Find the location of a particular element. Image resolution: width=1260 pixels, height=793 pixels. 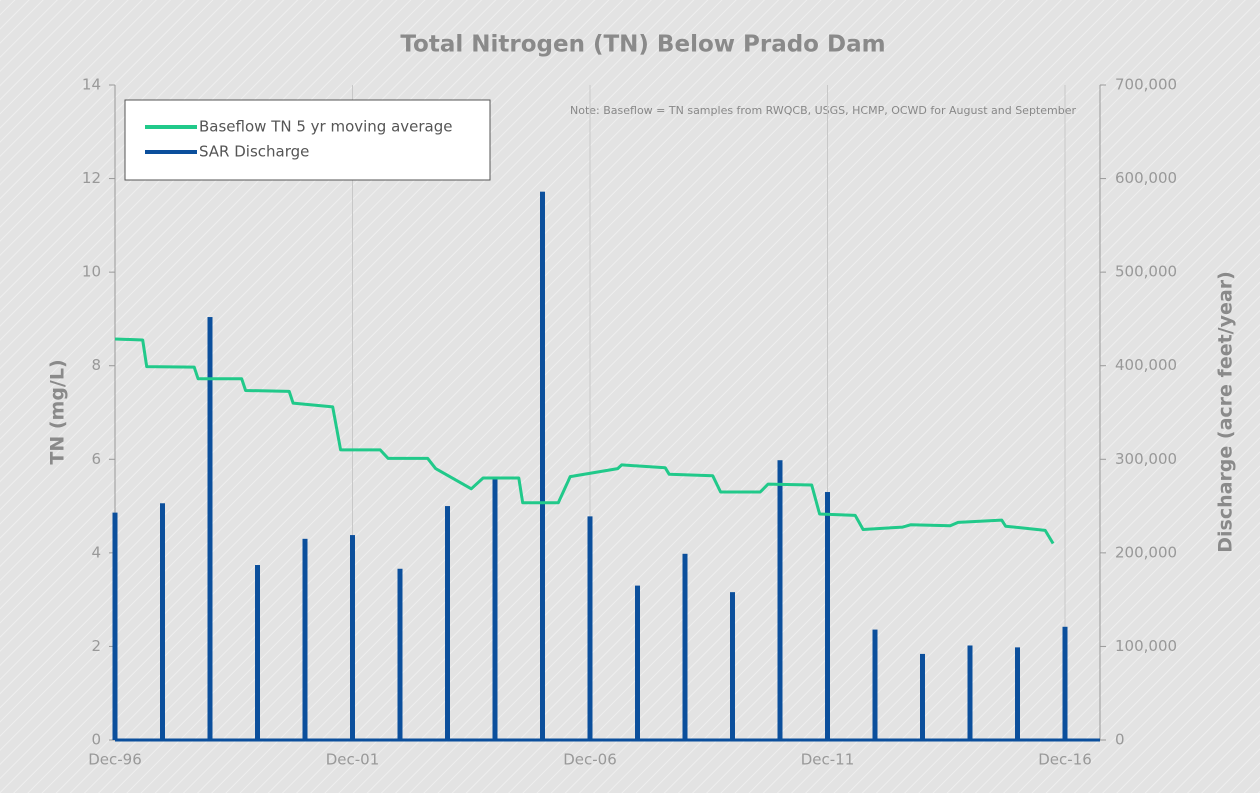

y2-tick-label: 700,000 is located at coordinates (1146, 85).